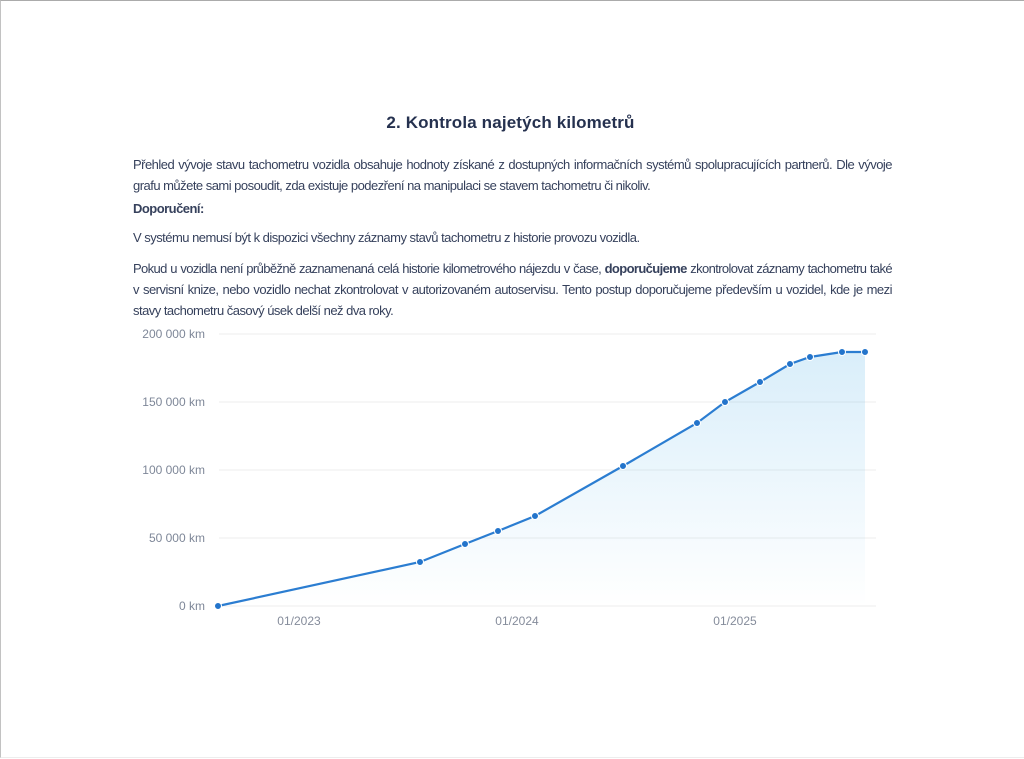  Describe the element at coordinates (299, 621) in the screenshot. I see `svg-text: 01/2023` at that location.